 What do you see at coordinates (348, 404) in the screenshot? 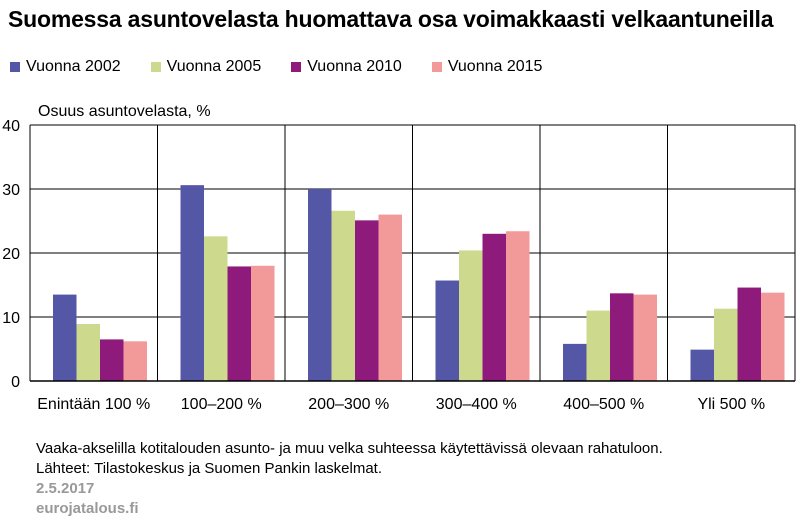
I see `x-tick-label: 200–300 %` at bounding box center [348, 404].